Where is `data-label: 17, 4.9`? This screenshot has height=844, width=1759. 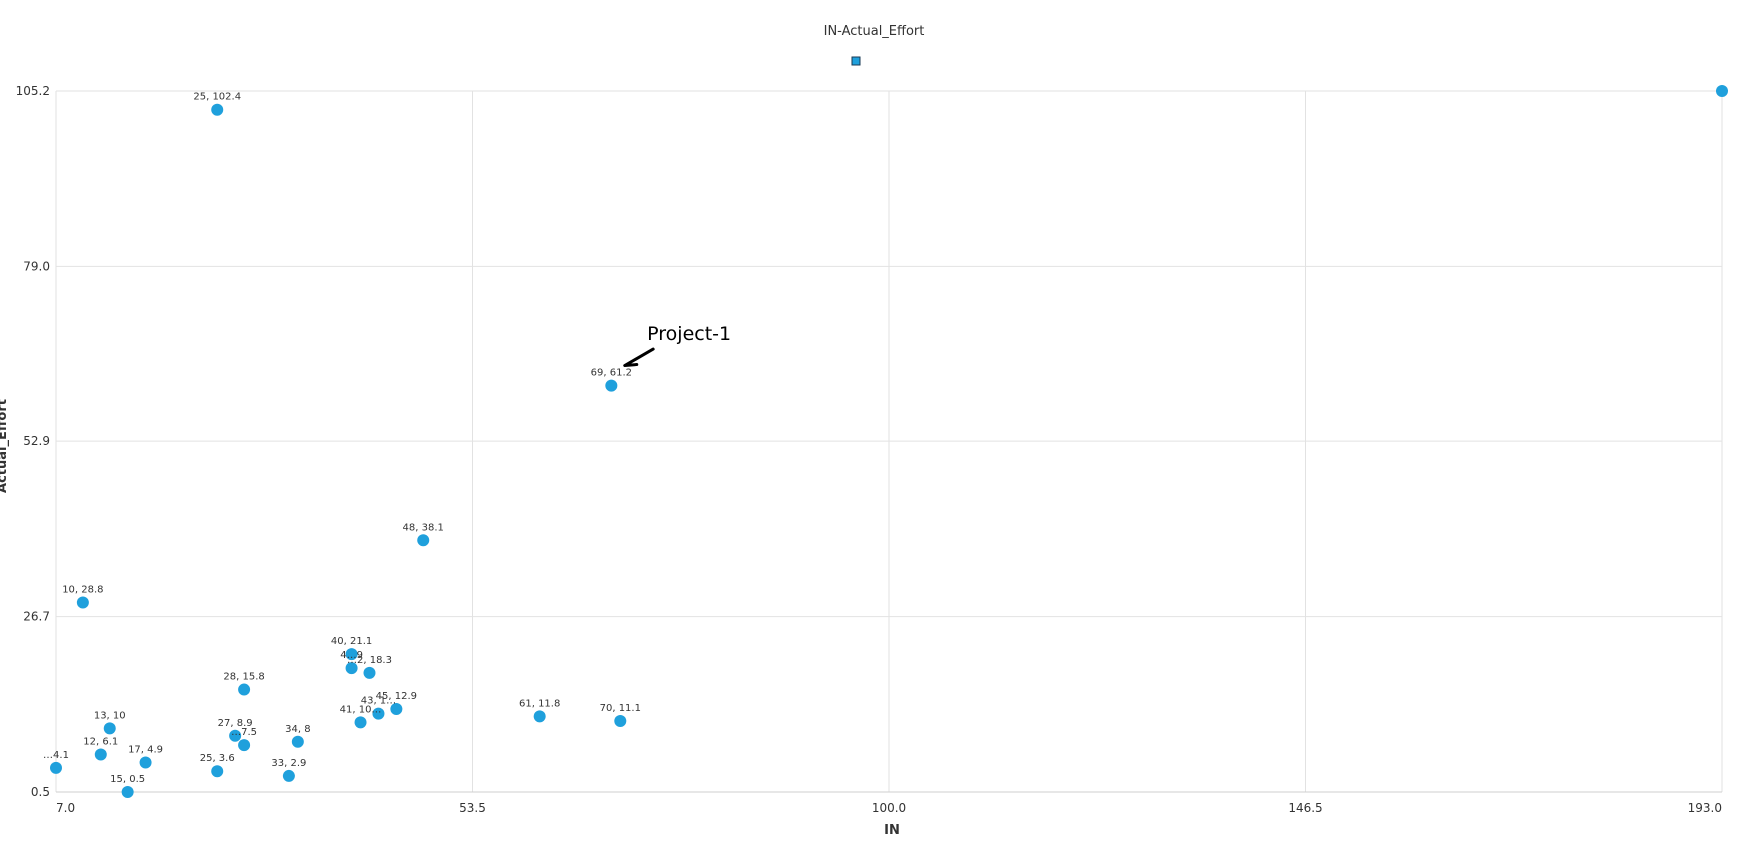
data-label: 17, 4.9 is located at coordinates (145, 750).